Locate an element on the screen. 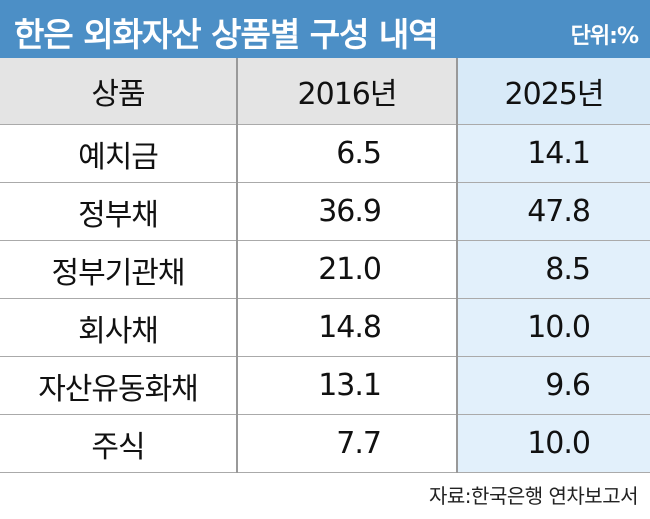  column-header: 2025년 is located at coordinates (553, 91).